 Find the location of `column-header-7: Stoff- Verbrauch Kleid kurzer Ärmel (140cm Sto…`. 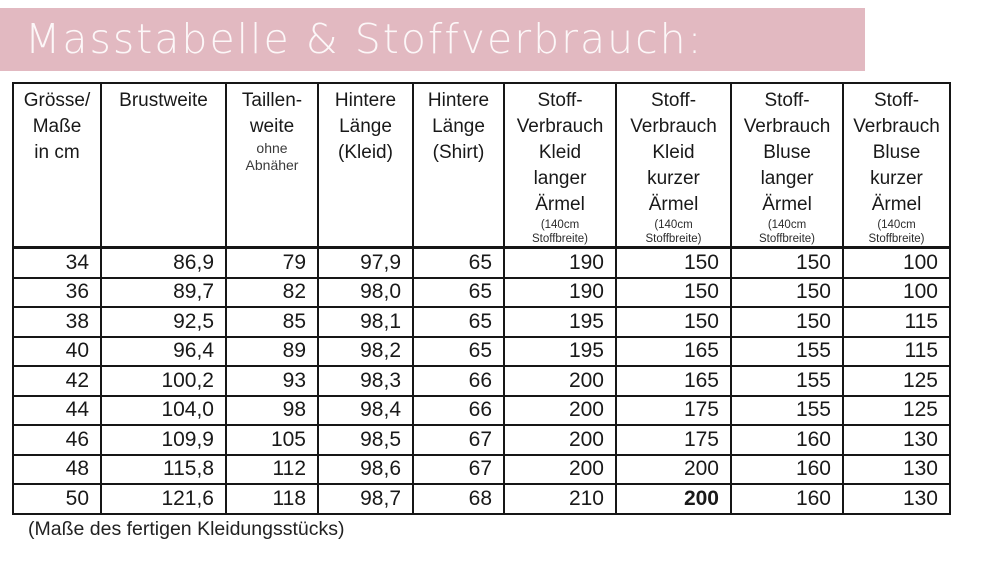

column-header-7: Stoff- Verbrauch Kleid kurzer Ärmel (140cm Sto… is located at coordinates (673, 165).